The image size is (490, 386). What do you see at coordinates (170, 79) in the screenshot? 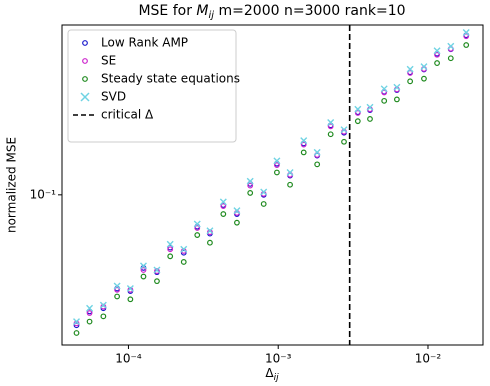
I see `legend-label: Steady state equations` at bounding box center [170, 79].